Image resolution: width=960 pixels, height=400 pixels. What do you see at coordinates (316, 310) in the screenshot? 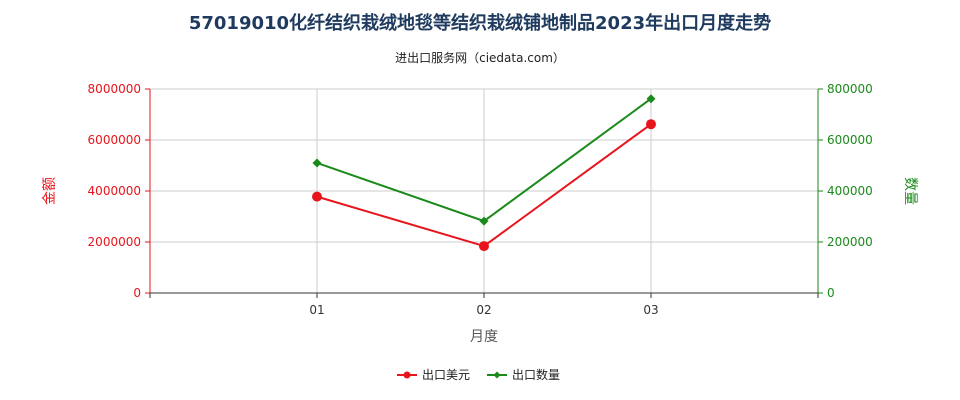
I see `x-tick-label: 01` at bounding box center [316, 310].